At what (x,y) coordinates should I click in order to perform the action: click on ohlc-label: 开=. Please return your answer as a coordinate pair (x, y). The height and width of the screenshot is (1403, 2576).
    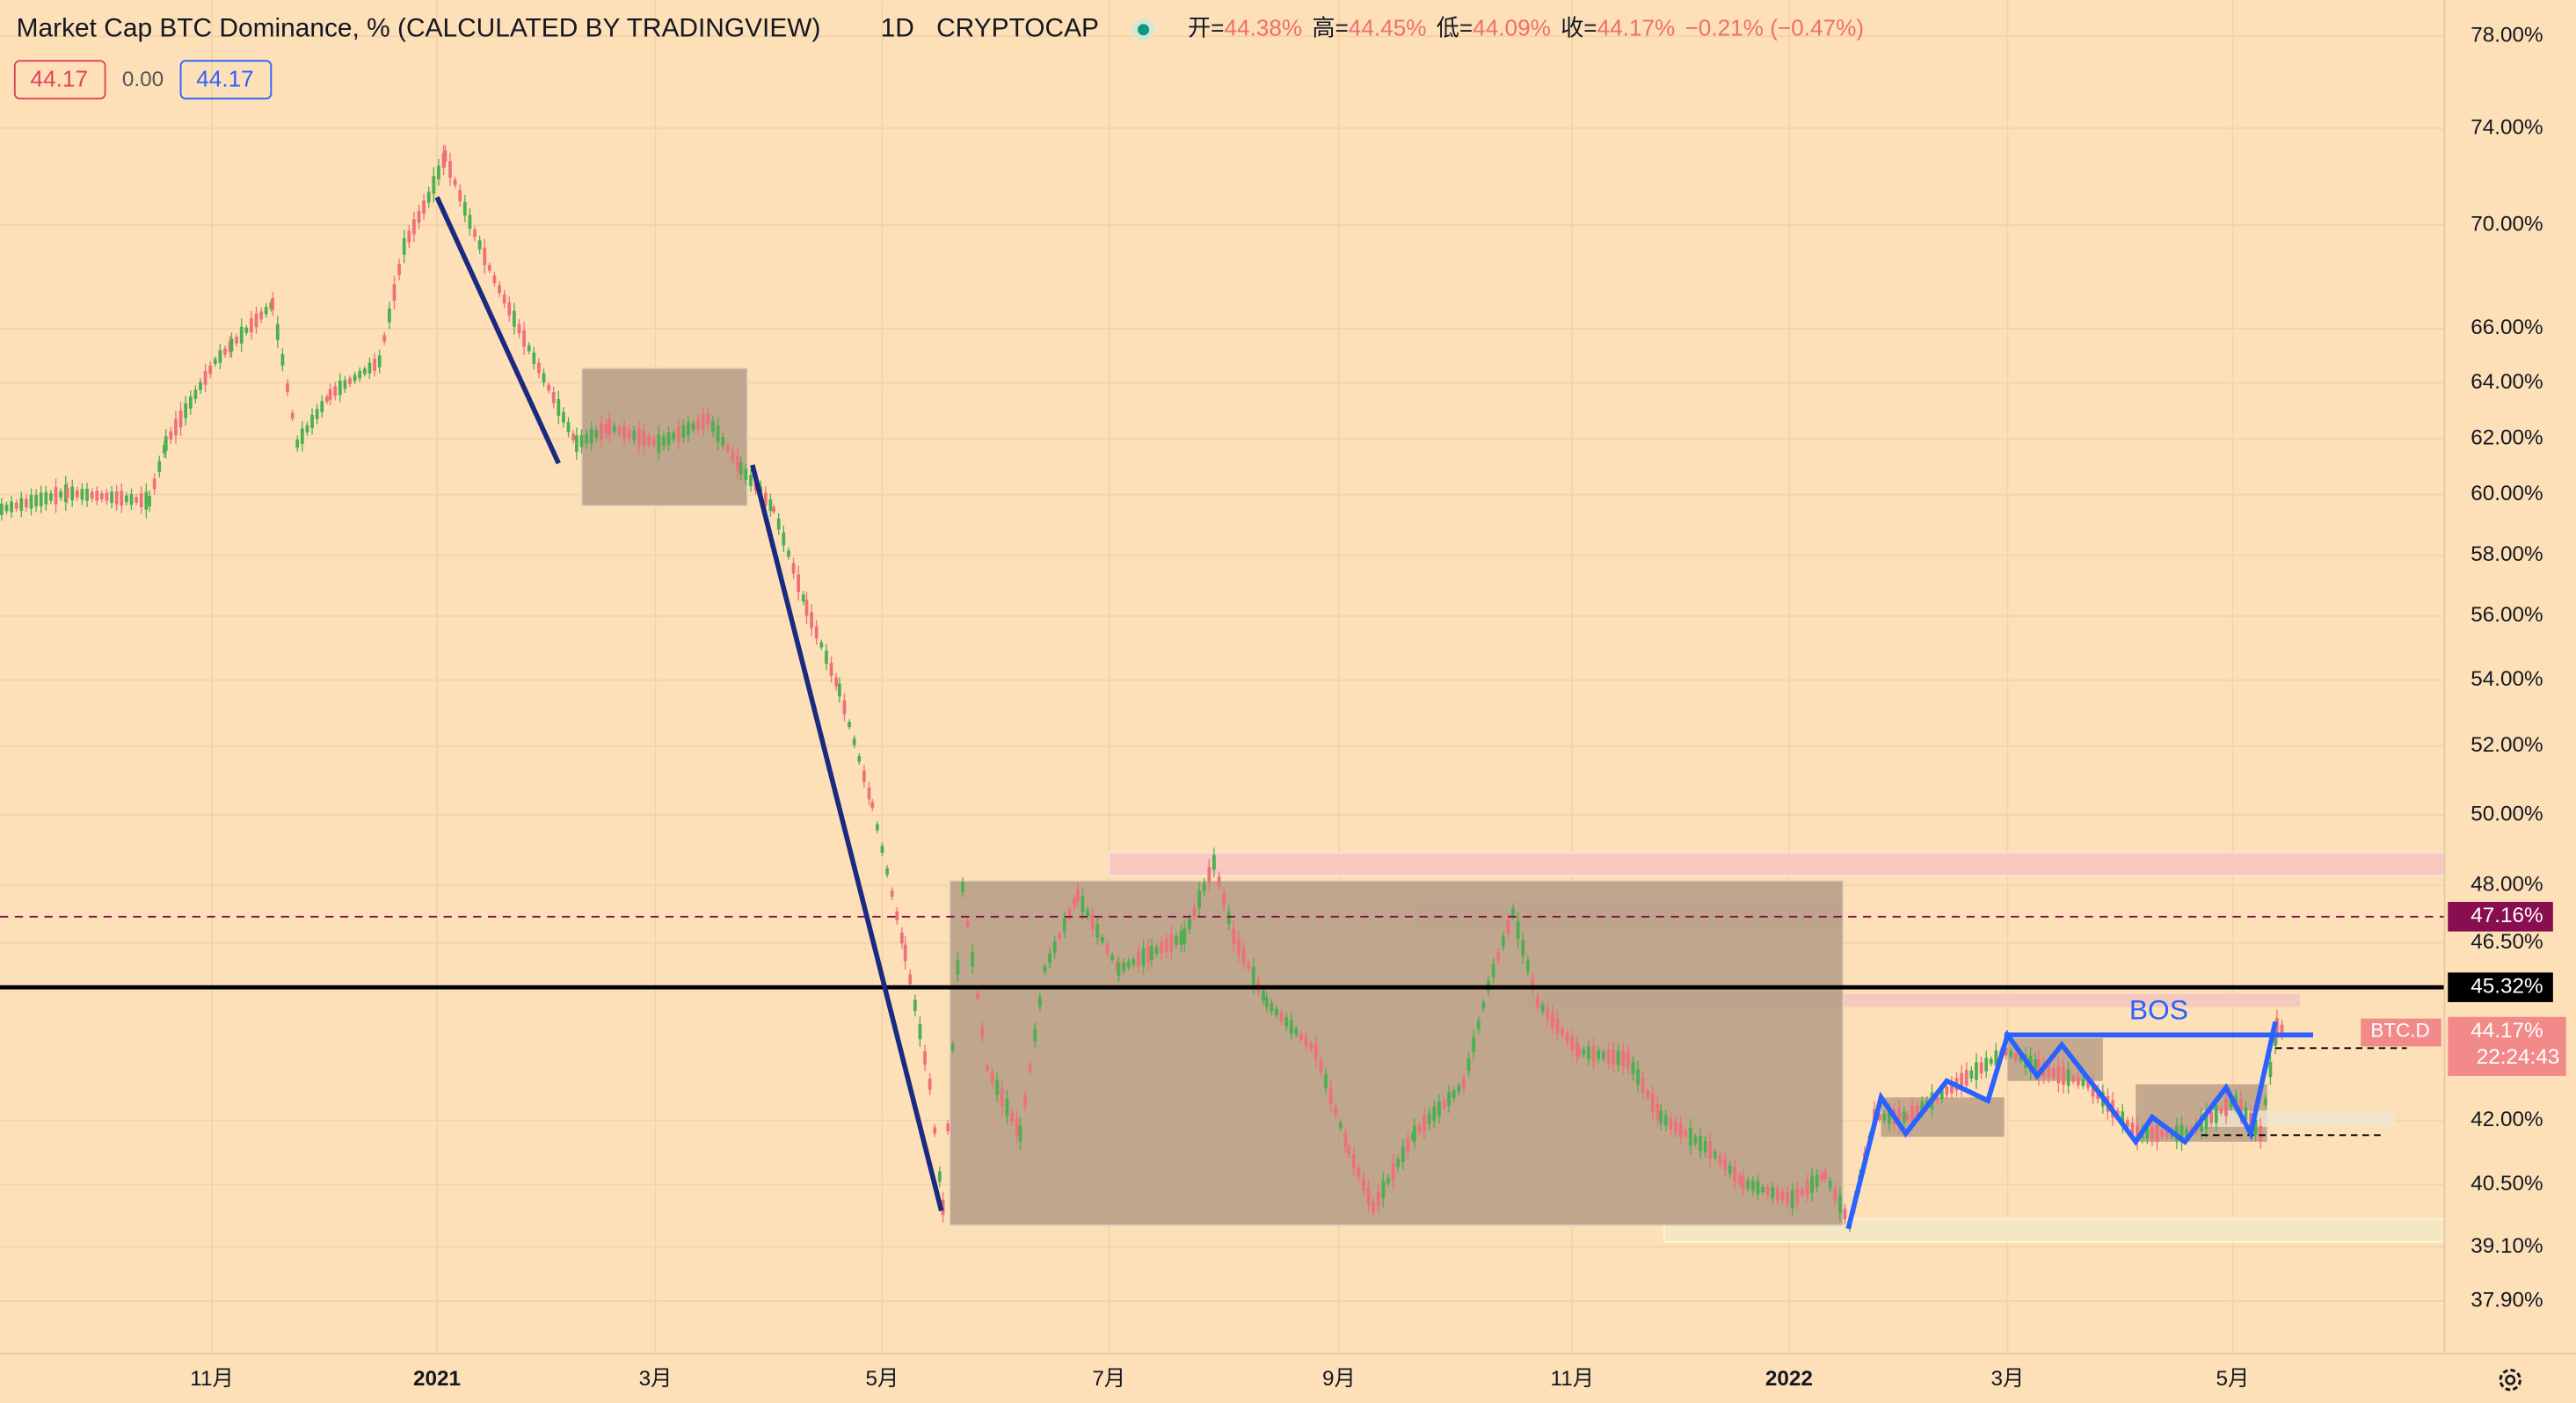
    Looking at the image, I should click on (1206, 28).